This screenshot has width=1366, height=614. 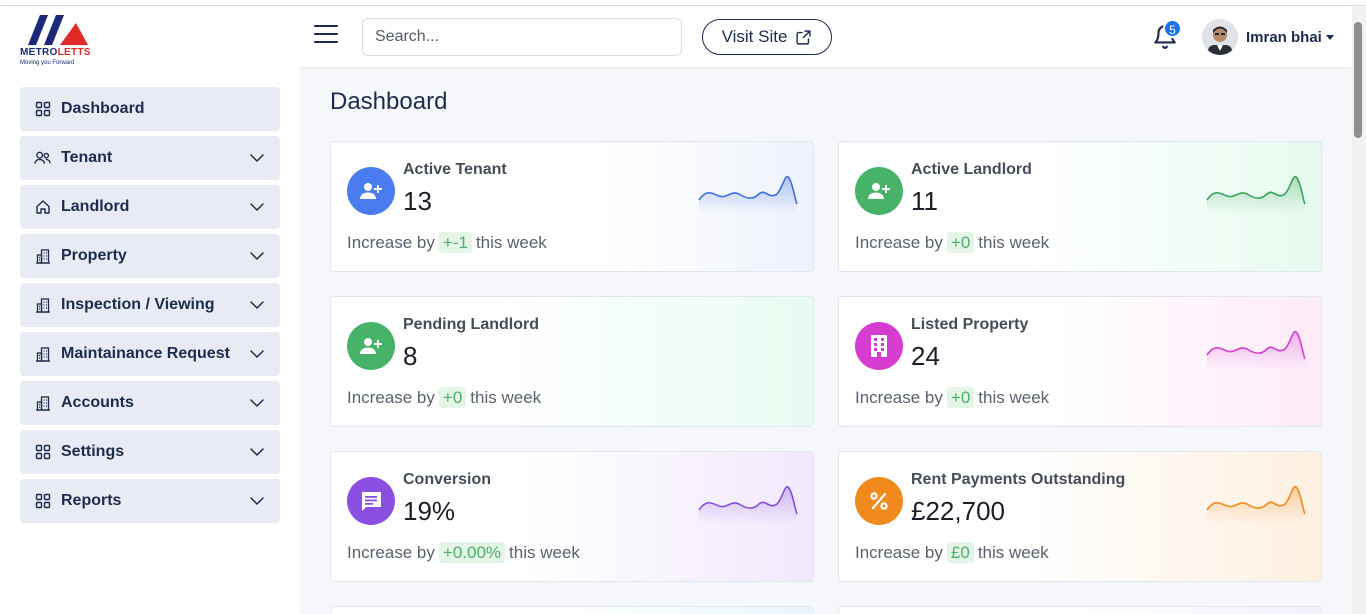 What do you see at coordinates (1359, 310) in the screenshot?
I see `page-scrollbar` at bounding box center [1359, 310].